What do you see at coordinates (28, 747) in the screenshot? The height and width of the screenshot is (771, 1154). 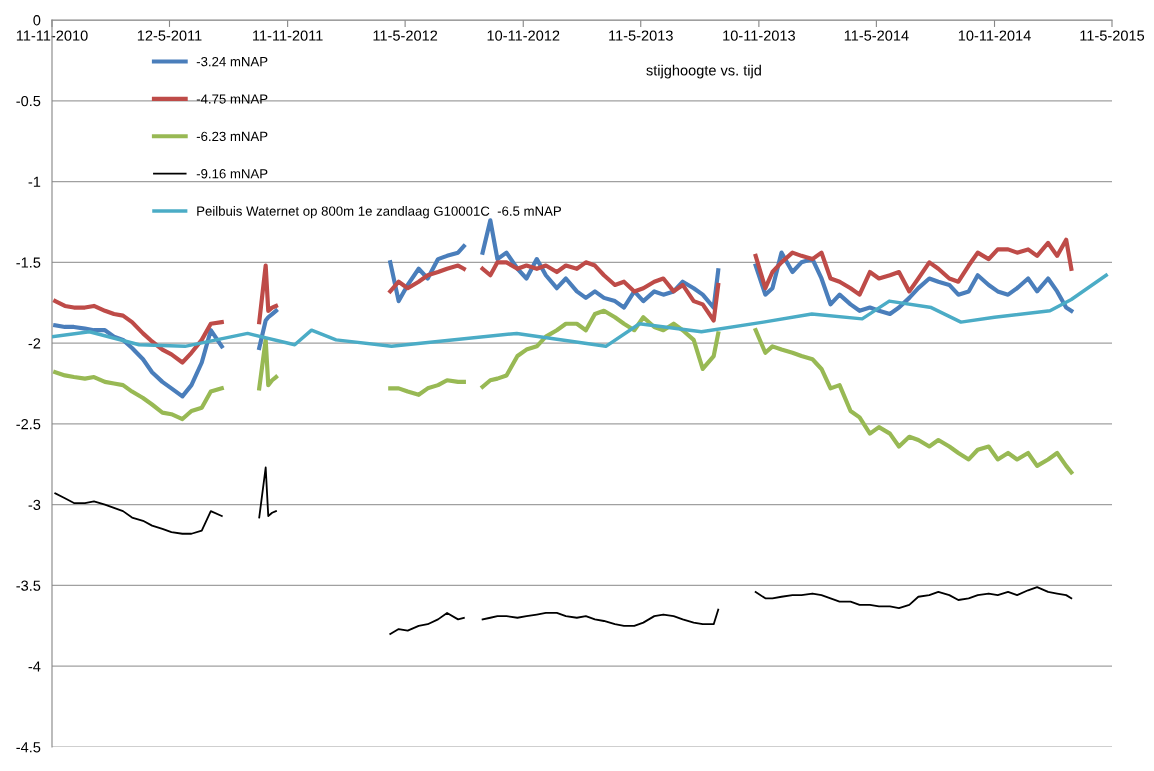 I see `y-tick-label: -4.5` at bounding box center [28, 747].